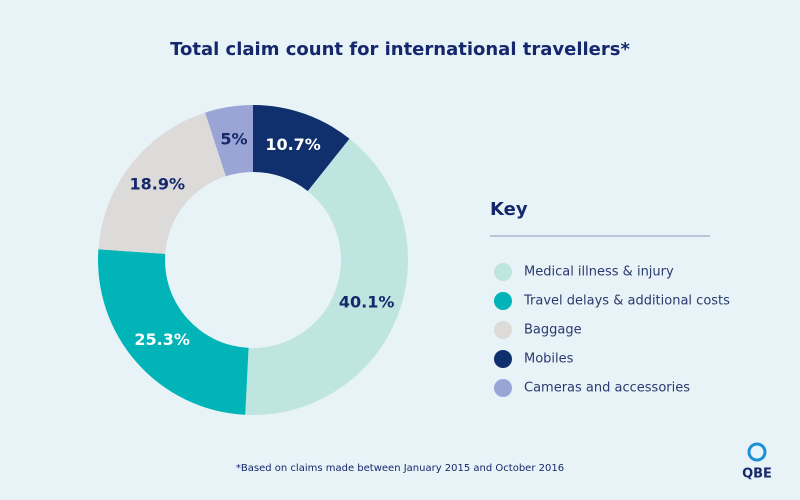 This screenshot has width=800, height=500. I want to click on logo-mark, so click(757, 452).